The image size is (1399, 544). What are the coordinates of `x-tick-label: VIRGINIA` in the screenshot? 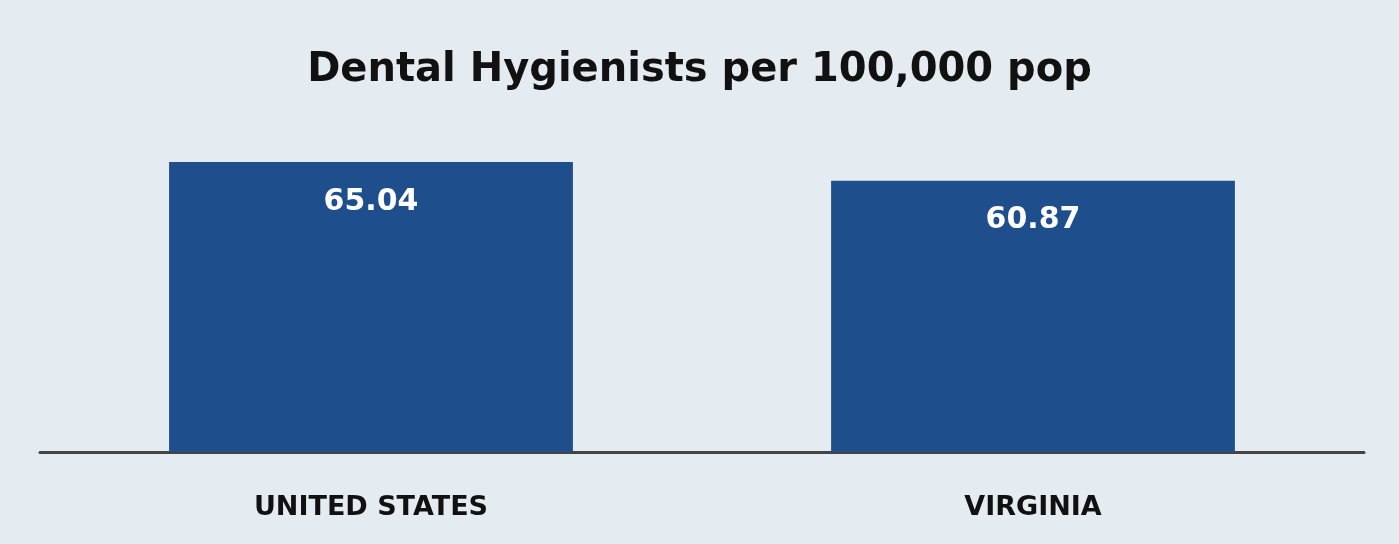 It's located at (1033, 505).